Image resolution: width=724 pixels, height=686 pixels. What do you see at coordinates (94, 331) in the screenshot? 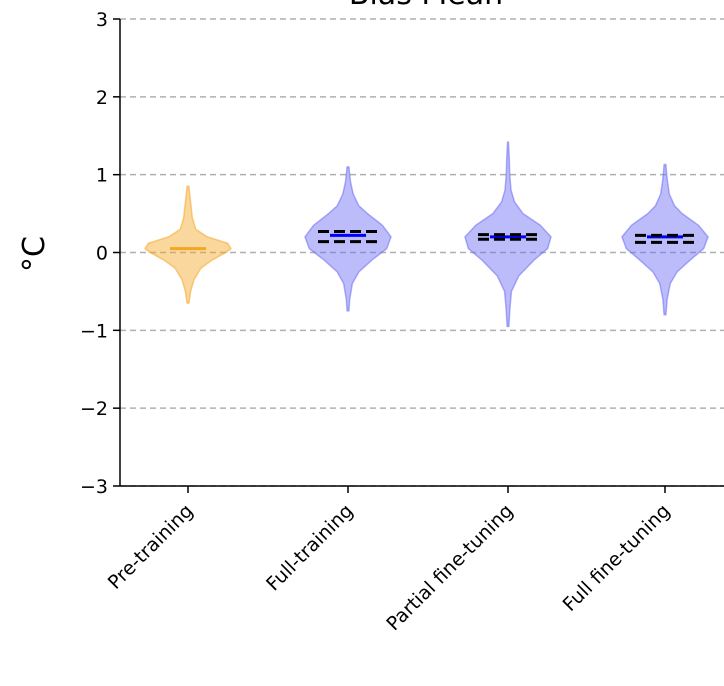
I see `y-tick-label: −1` at bounding box center [94, 331].